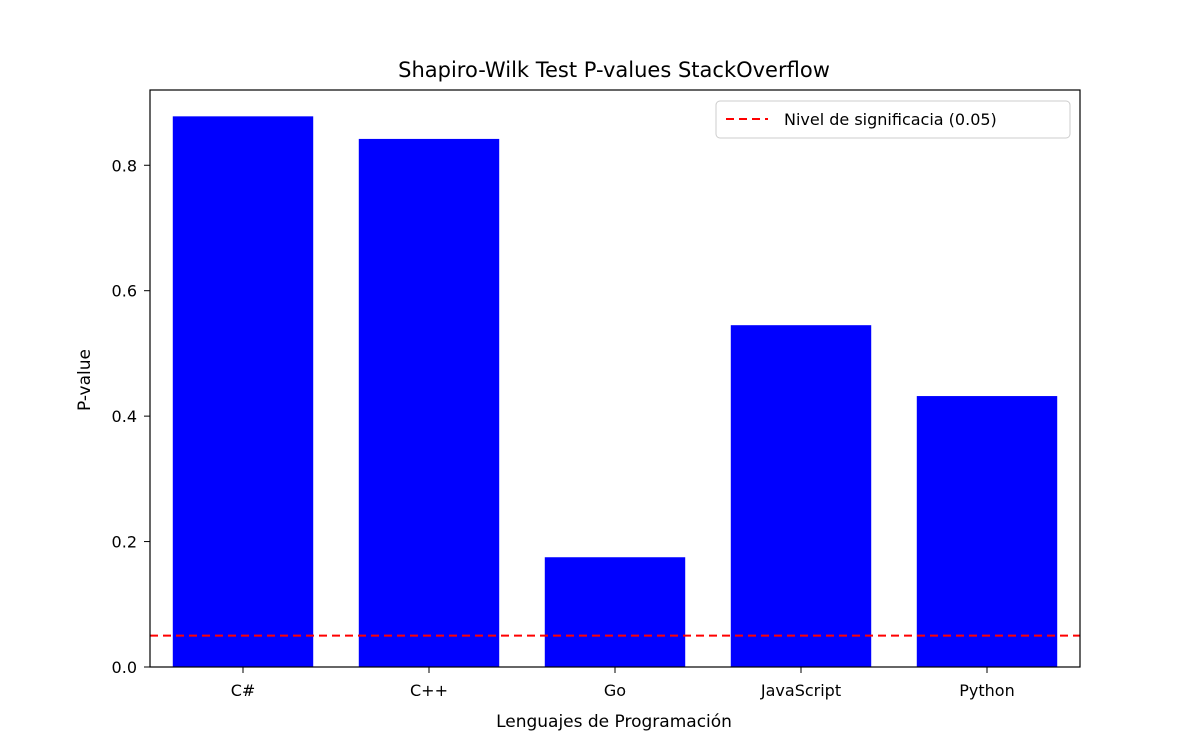 The image size is (1195, 750). Describe the element at coordinates (890, 119) in the screenshot. I see `legend-label: Nivel de significacia (0.05)` at that location.